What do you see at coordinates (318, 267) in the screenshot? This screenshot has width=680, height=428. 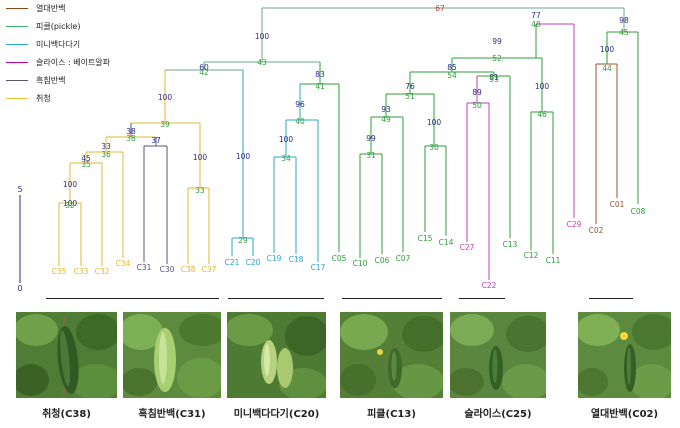 I see `leaf-label: C17` at bounding box center [318, 267].